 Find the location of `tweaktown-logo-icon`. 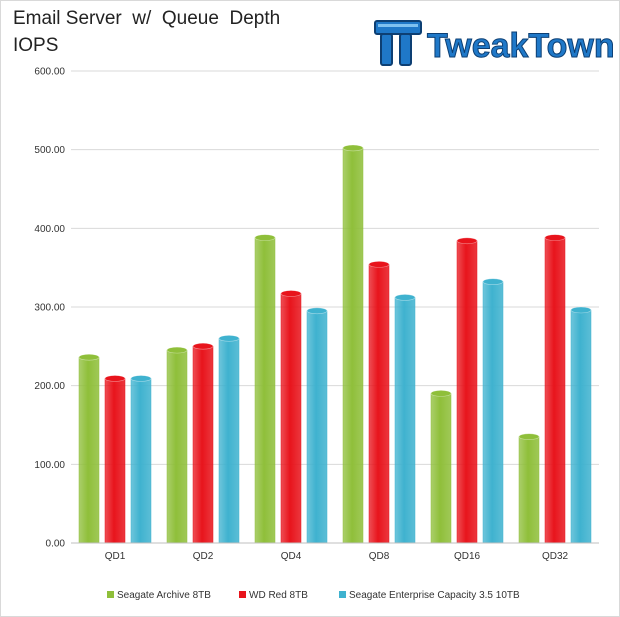

tweaktown-logo-icon is located at coordinates (398, 43).